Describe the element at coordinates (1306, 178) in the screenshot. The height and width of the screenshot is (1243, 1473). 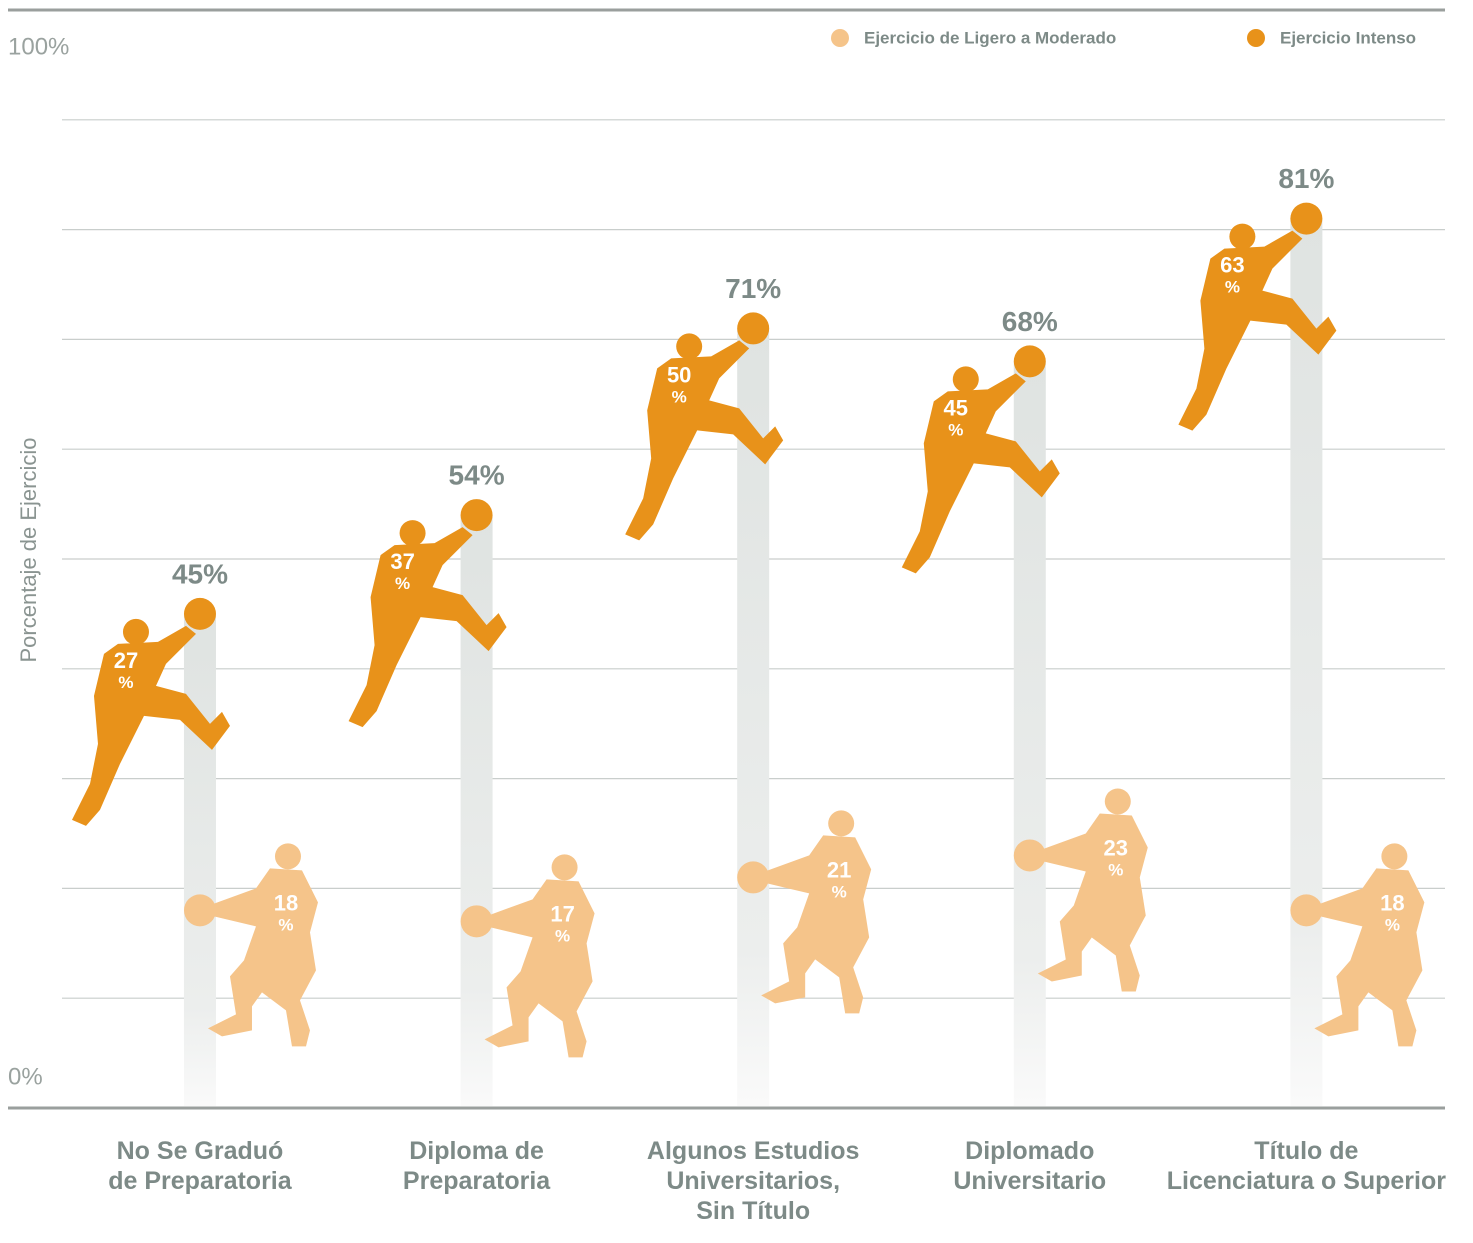
I see `total-label: 81%` at that location.